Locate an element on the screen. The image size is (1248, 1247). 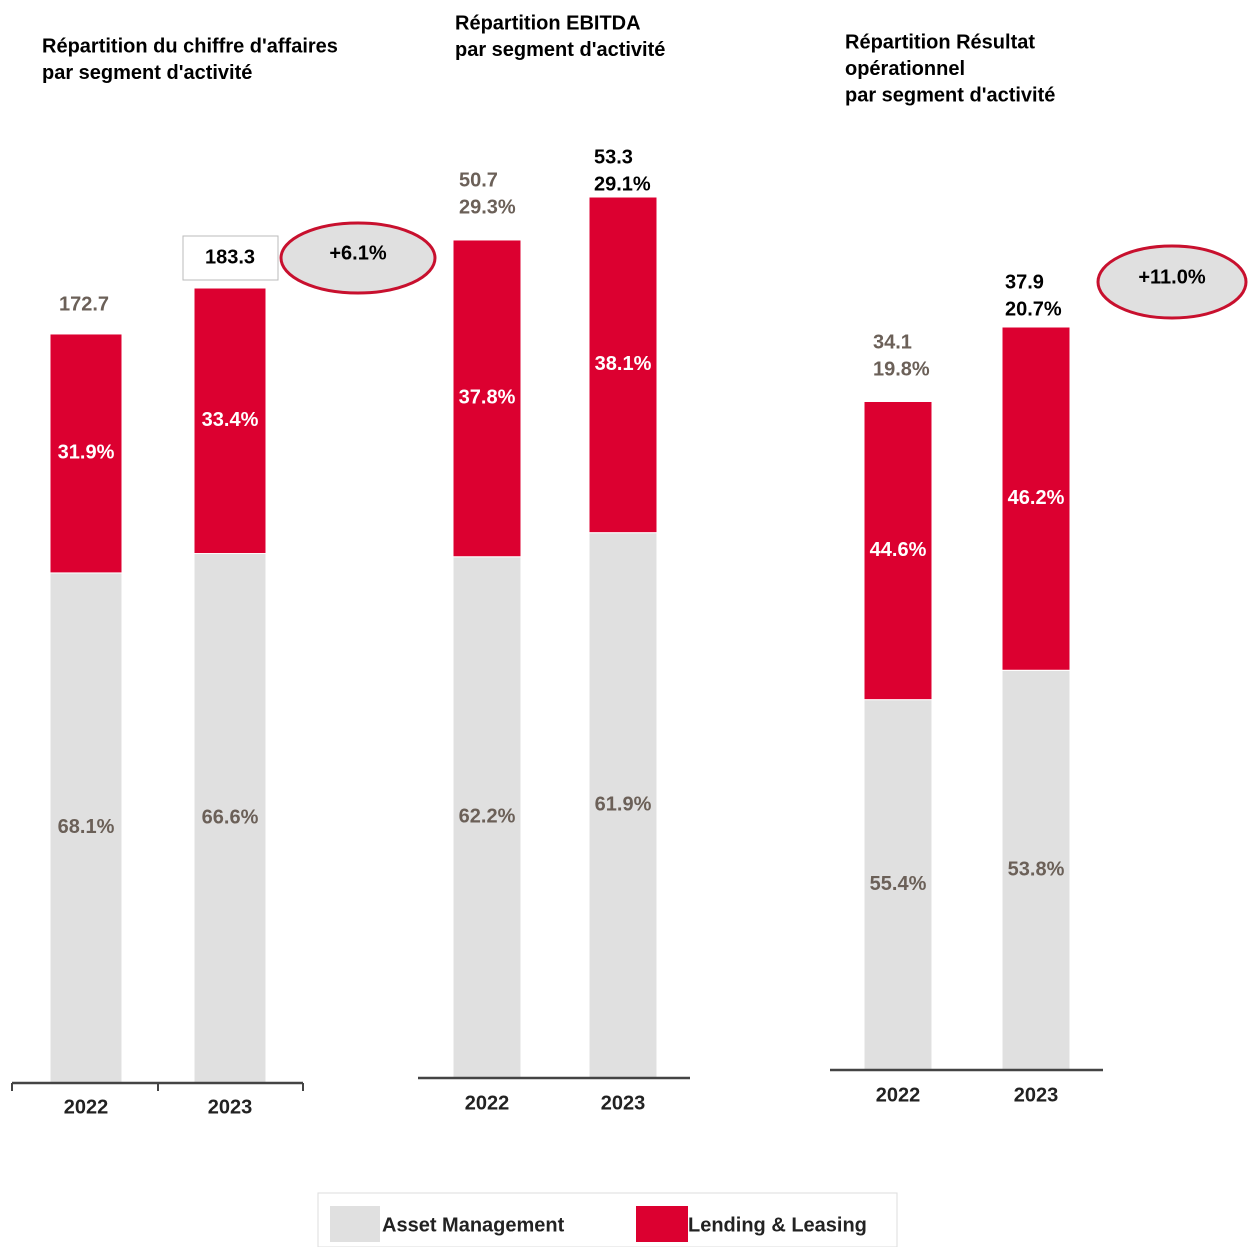
segment-label: 46.2% is located at coordinates (1036, 498).